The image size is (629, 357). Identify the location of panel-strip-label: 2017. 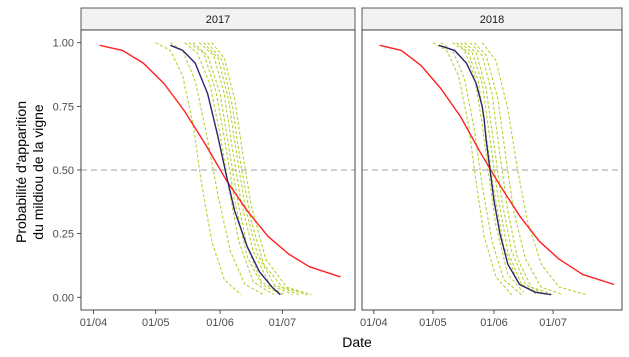
(218, 20).